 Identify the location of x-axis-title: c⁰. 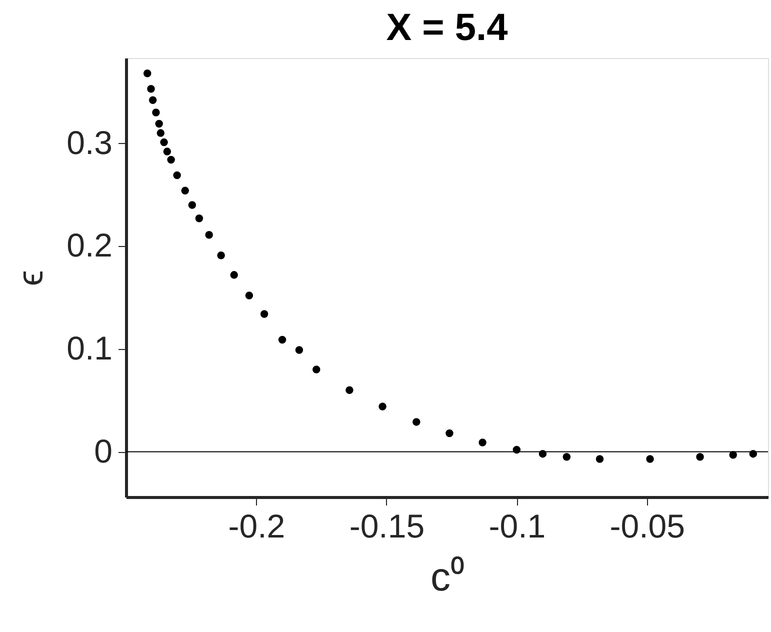
(447, 578).